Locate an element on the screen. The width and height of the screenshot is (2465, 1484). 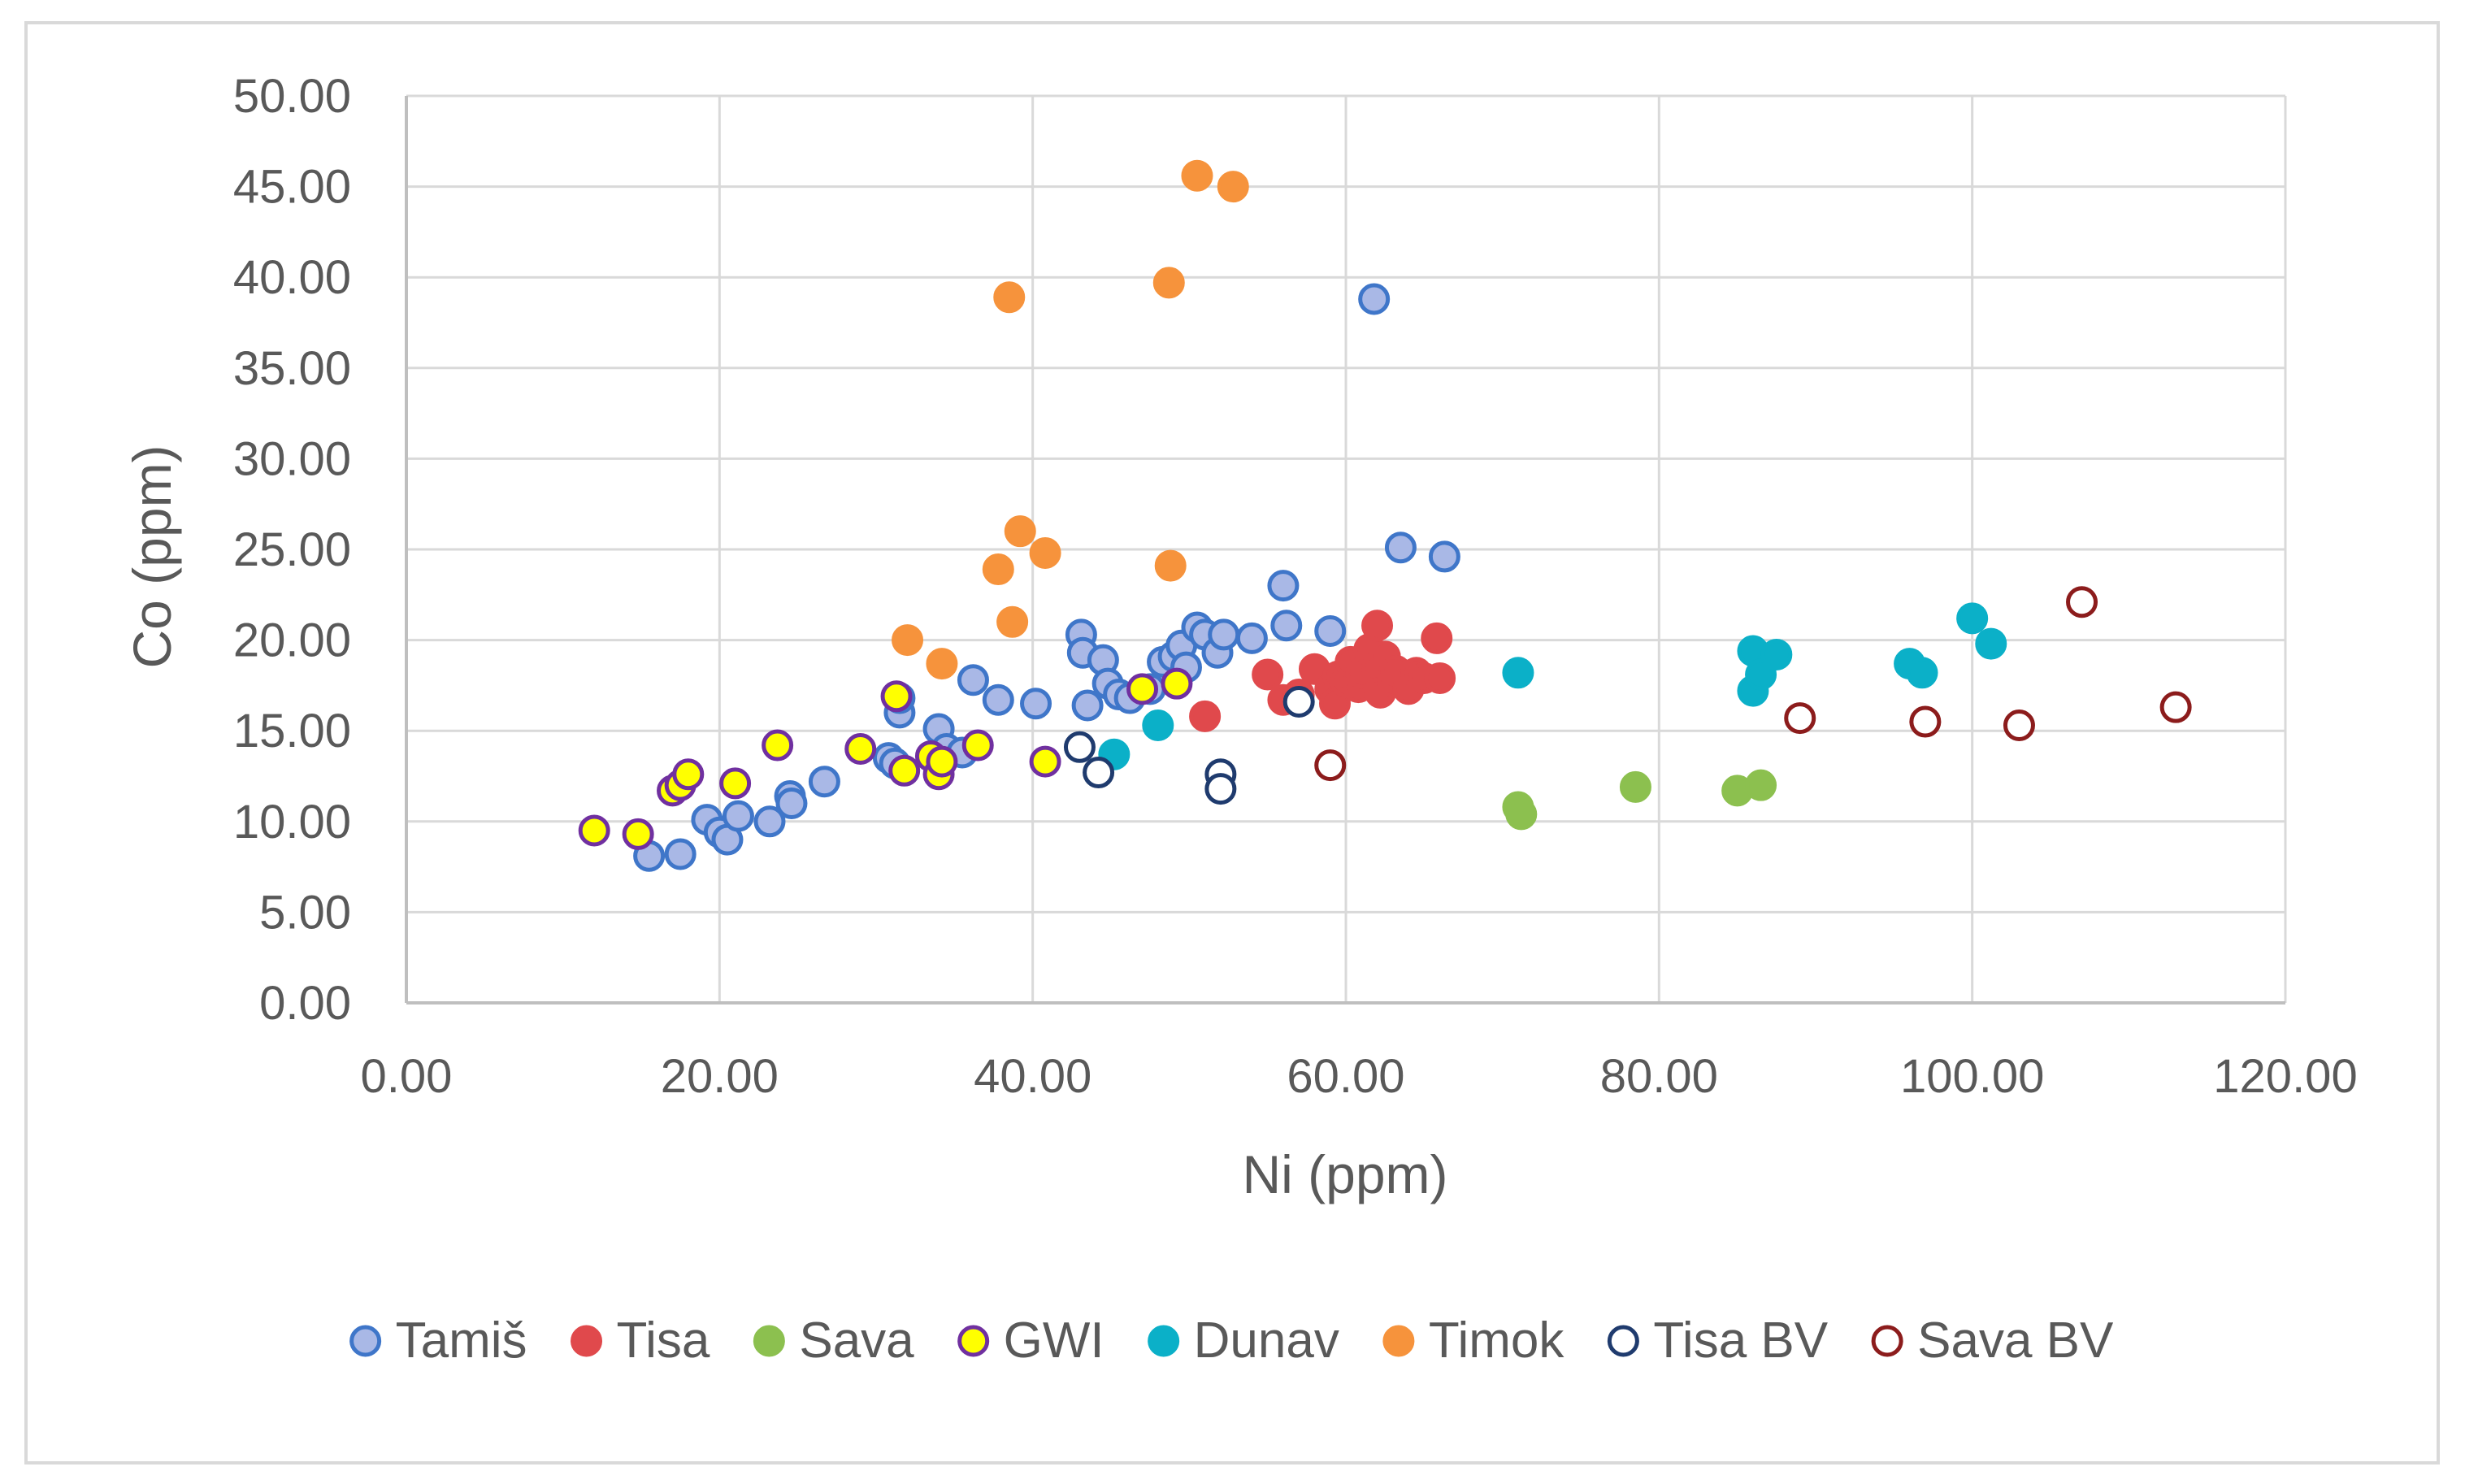
legend-label: Tisa BV is located at coordinates (1741, 1341).